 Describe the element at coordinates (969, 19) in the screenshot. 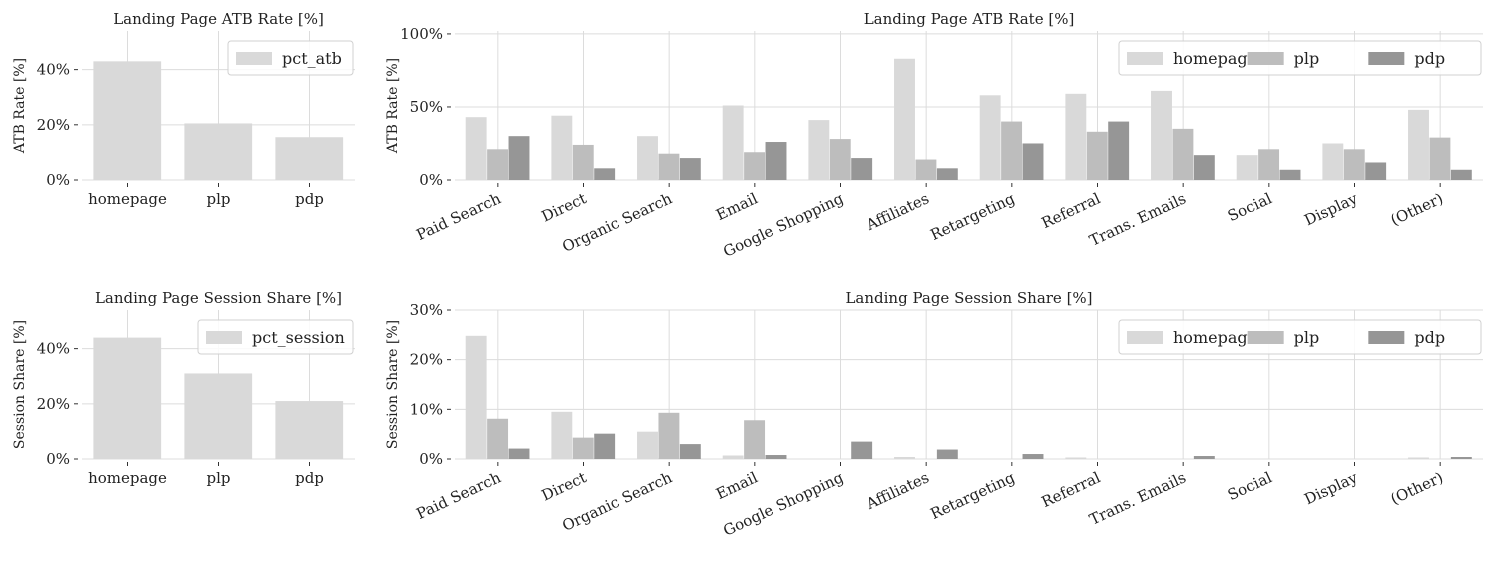

I see `chart-title: Landing Page ATB Rate [%]` at that location.